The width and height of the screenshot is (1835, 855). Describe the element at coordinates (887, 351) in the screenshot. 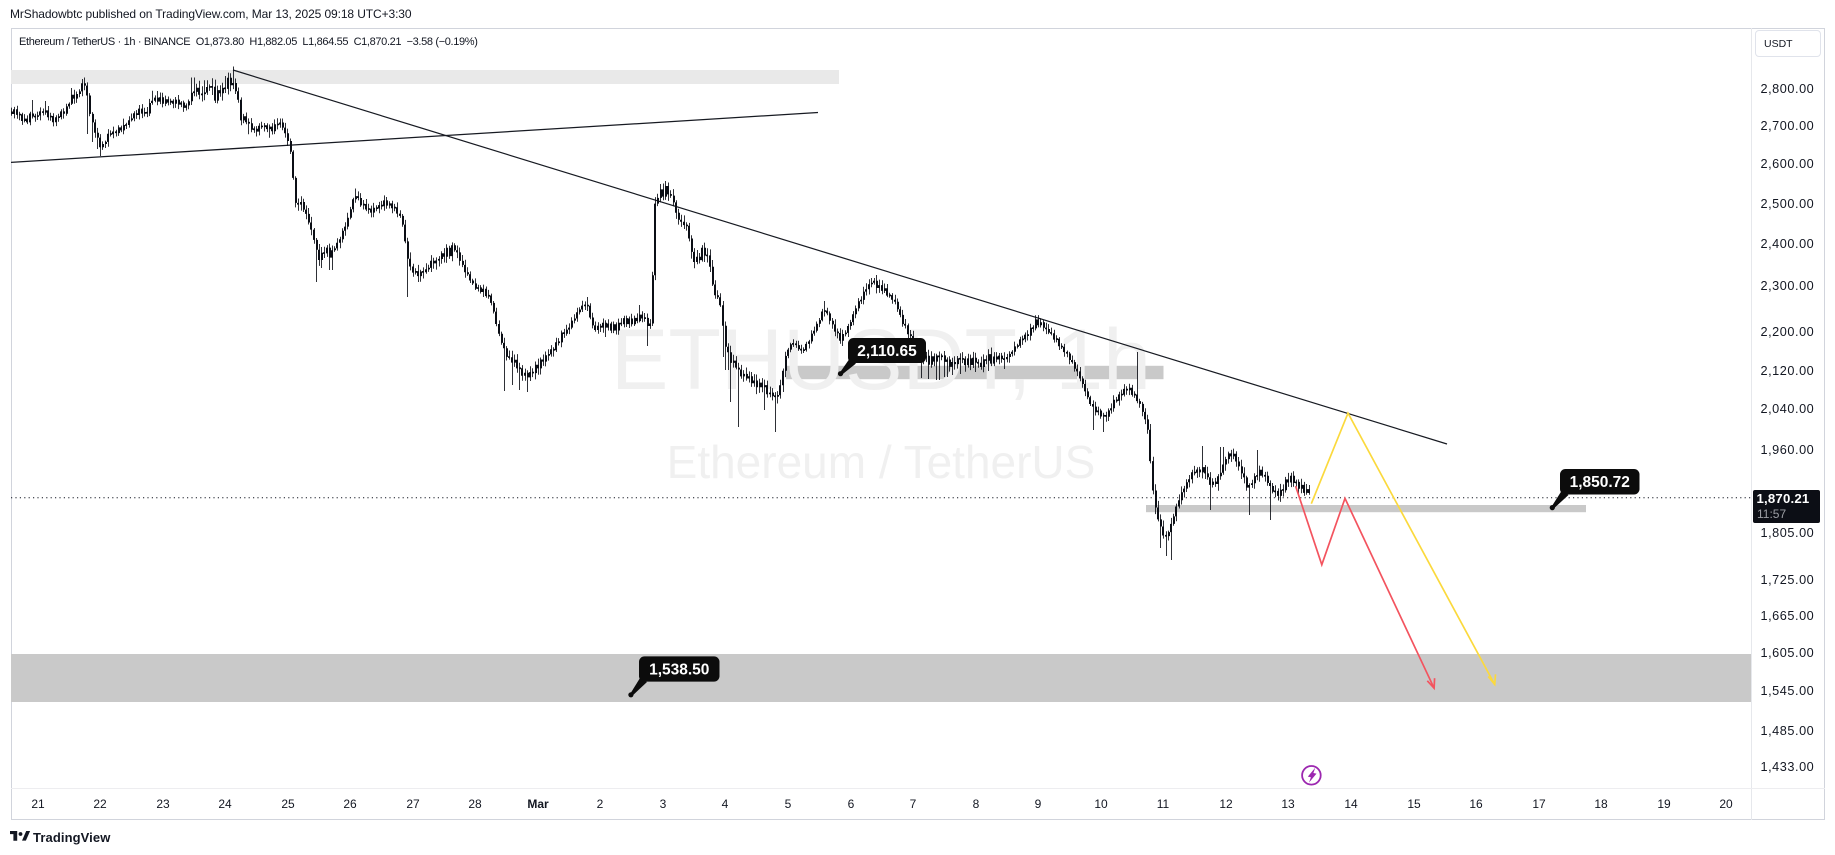

I see `svg-text: 2,110.65` at that location.